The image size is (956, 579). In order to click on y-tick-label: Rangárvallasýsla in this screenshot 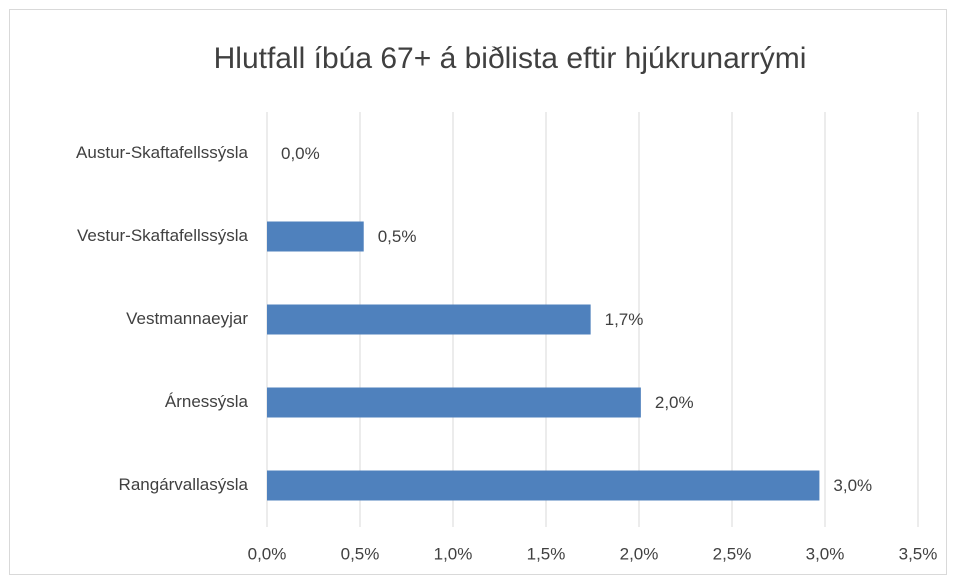, I will do `click(184, 484)`.